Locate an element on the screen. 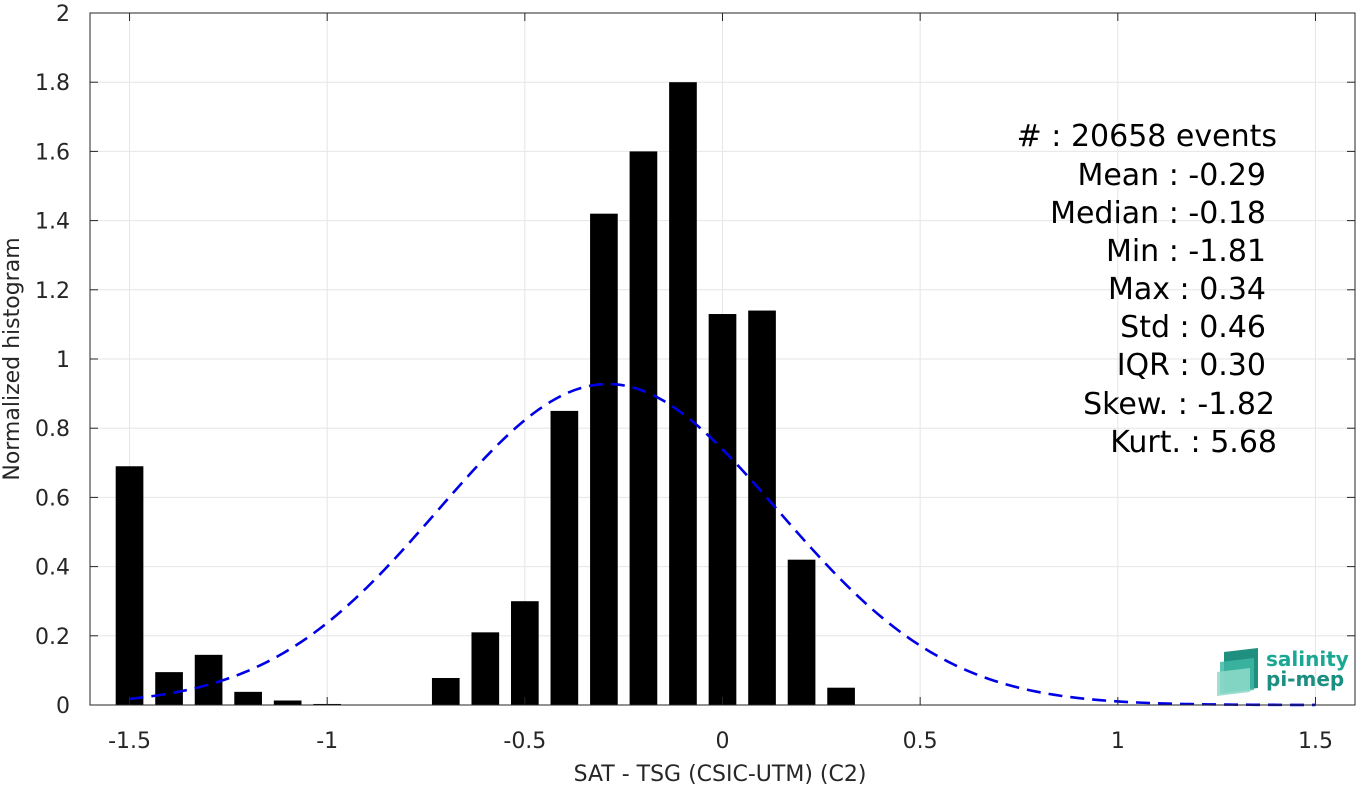  x-tick-label: 0 is located at coordinates (723, 741).